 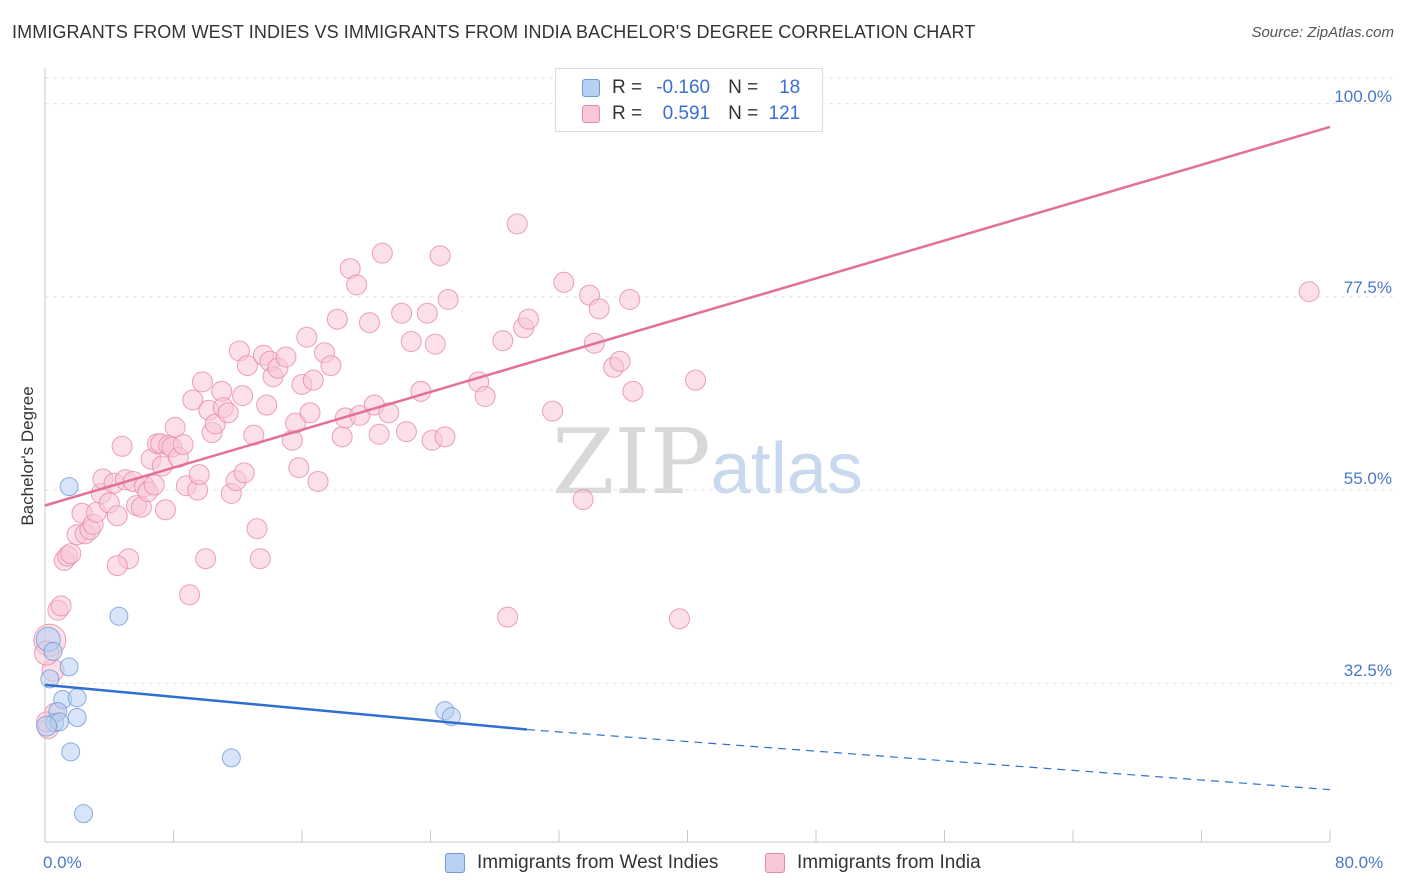 What do you see at coordinates (591, 88) in the screenshot?
I see `west-indies-swatch` at bounding box center [591, 88].